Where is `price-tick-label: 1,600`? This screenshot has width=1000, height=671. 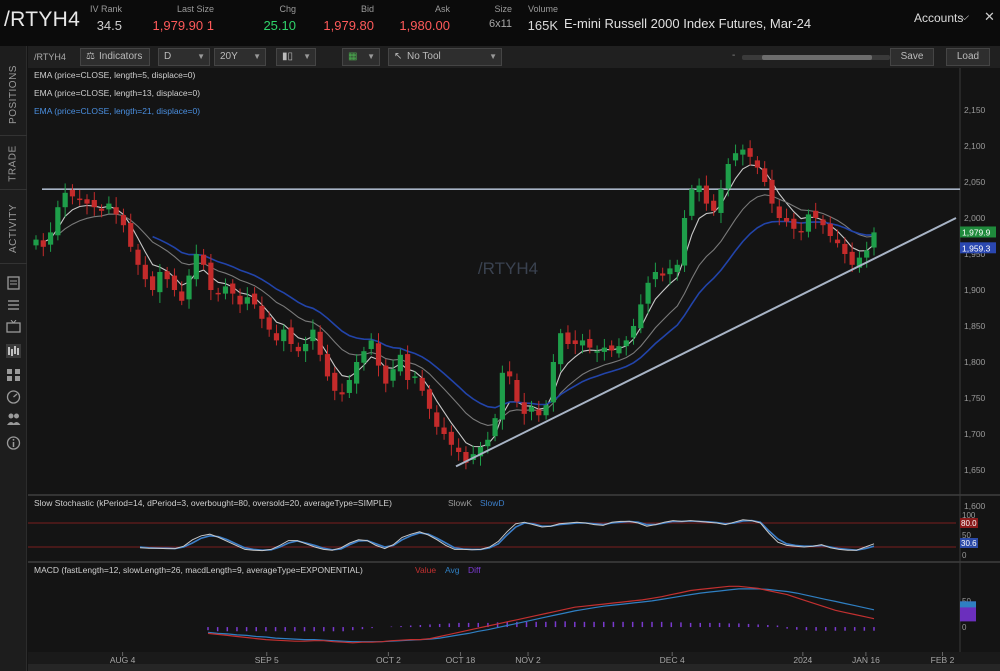
price-tick-label: 1,600 is located at coordinates (975, 506).